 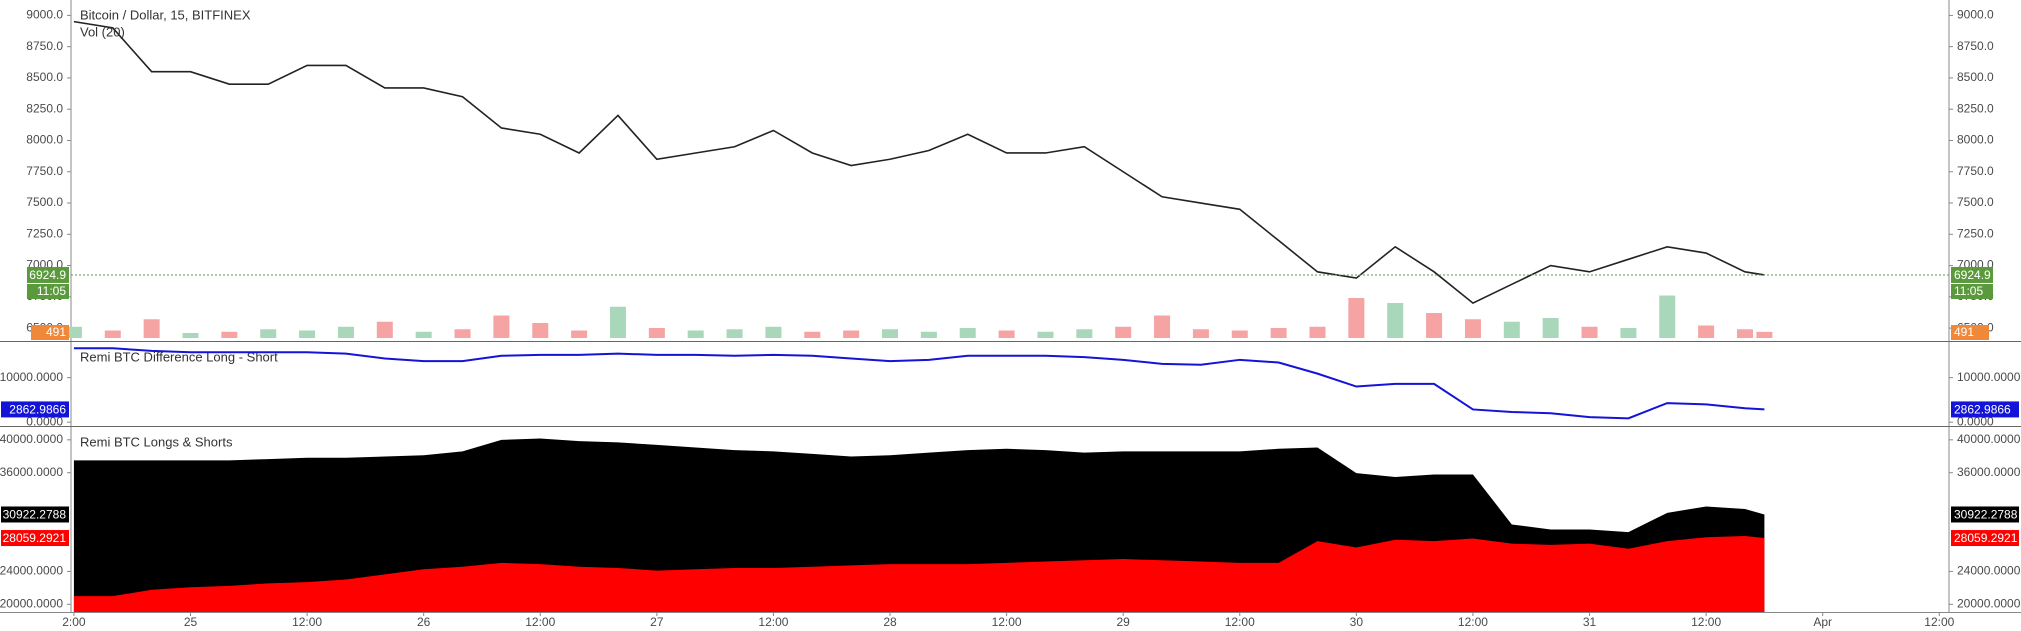 What do you see at coordinates (1357, 622) in the screenshot?
I see `x-tick-label: 30` at bounding box center [1357, 622].